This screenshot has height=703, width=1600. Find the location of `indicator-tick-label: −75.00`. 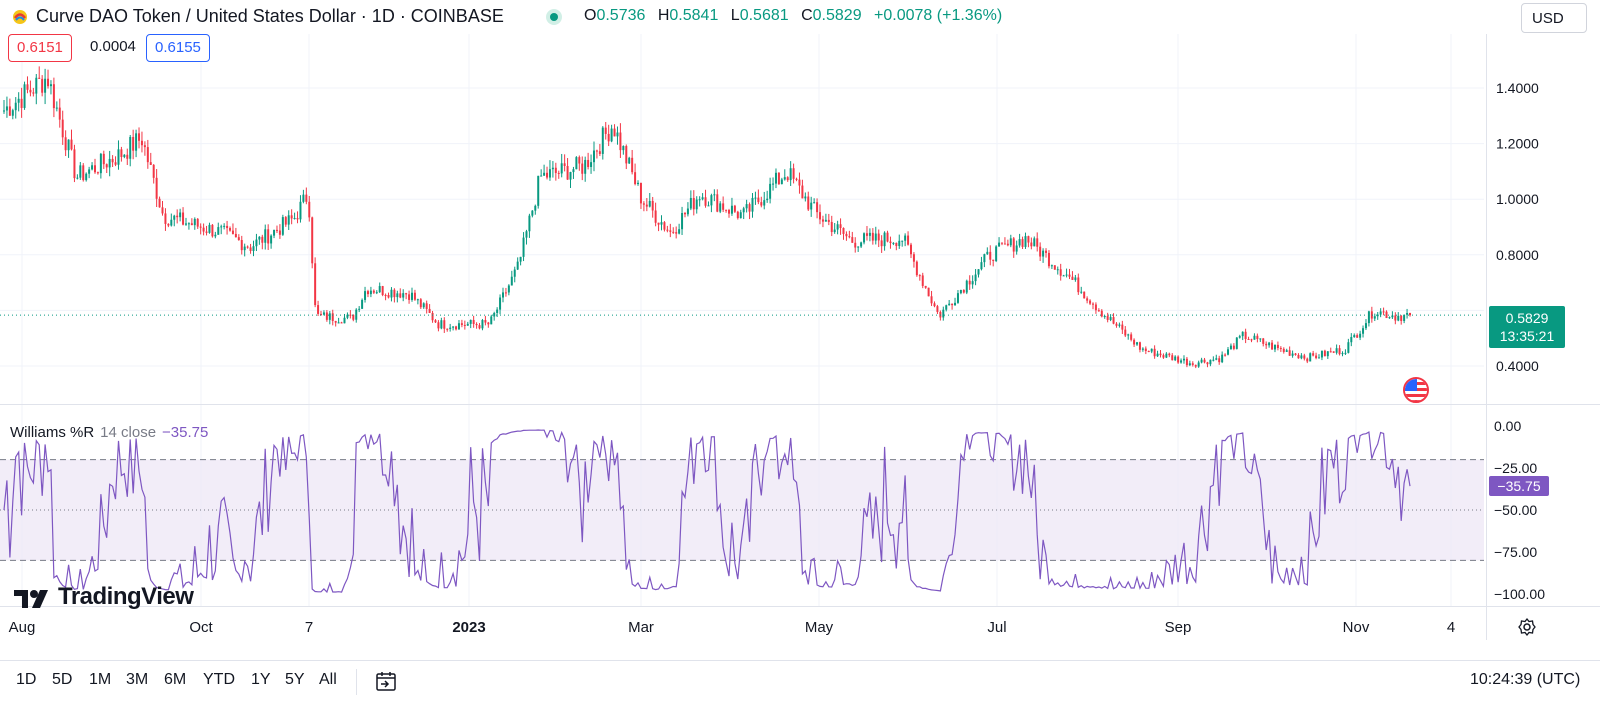

indicator-tick-label: −75.00 is located at coordinates (1515, 552).